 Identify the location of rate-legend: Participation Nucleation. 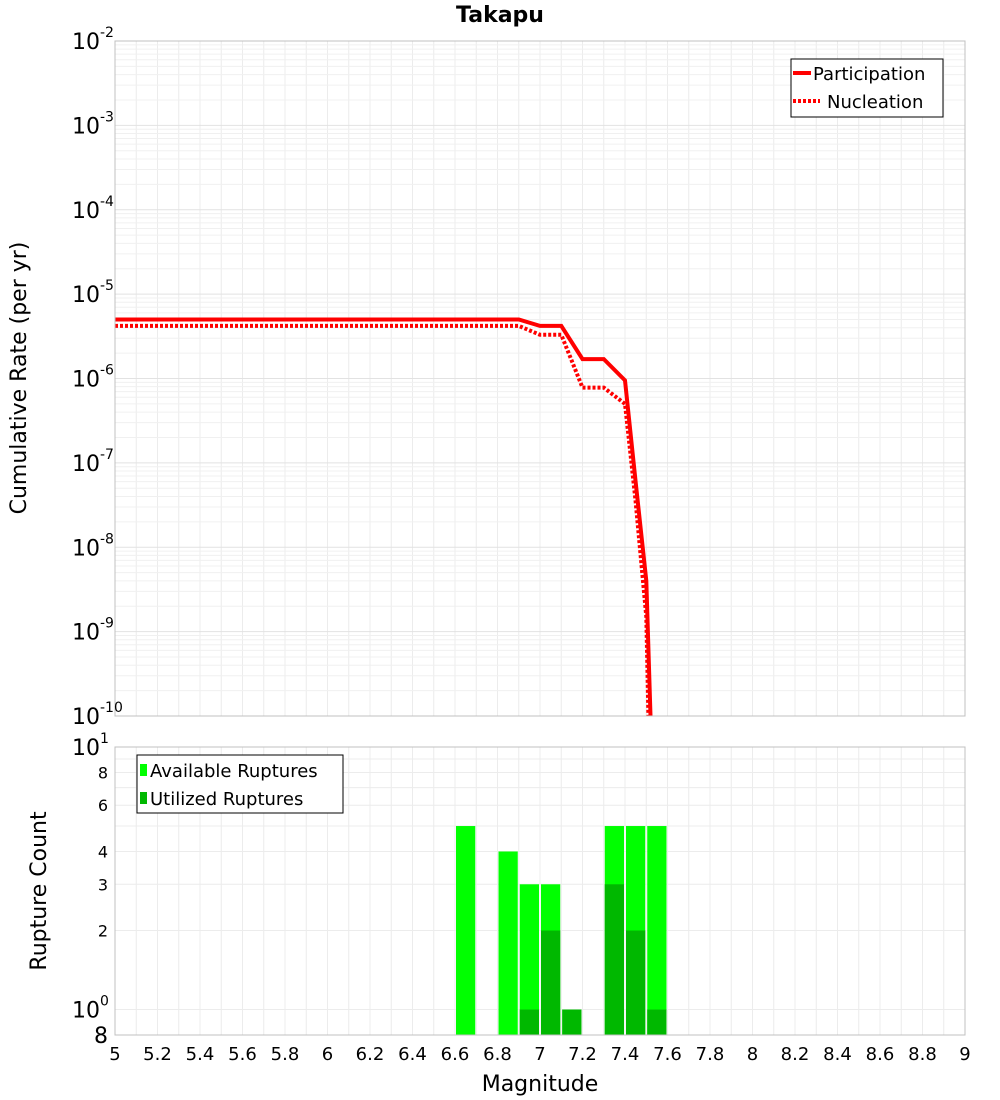
(867, 88).